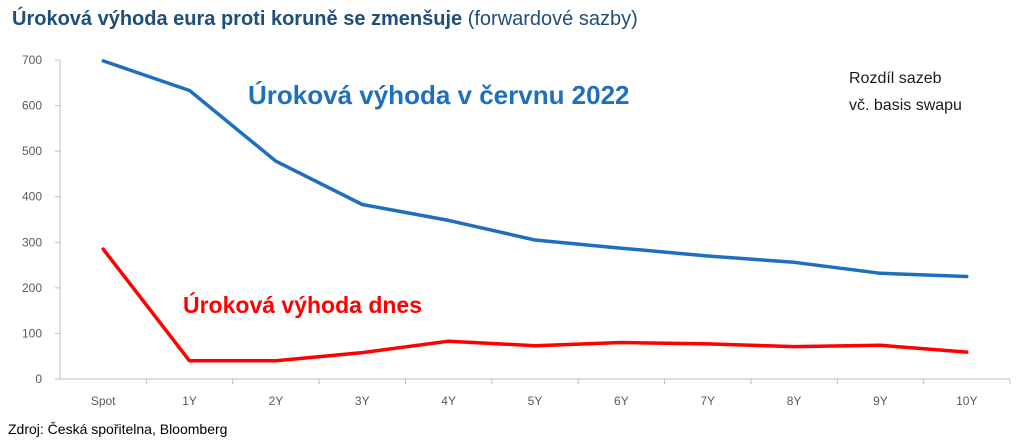 This screenshot has width=1024, height=448. I want to click on y-tick-label: 600, so click(32, 106).